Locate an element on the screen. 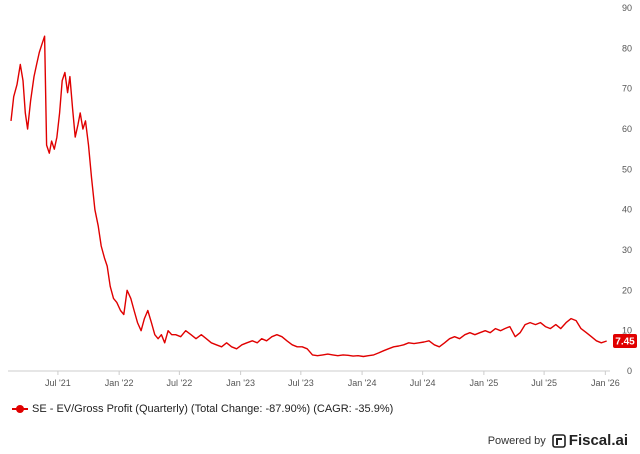  y-tick-label: 10 is located at coordinates (627, 331).